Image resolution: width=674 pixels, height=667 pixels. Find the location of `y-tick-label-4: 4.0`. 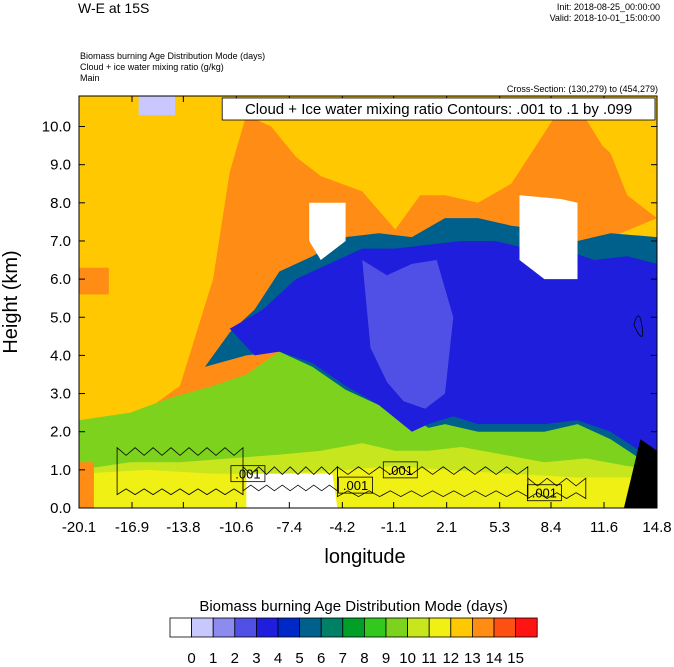

y-tick-label-4: 4.0 is located at coordinates (60, 355).